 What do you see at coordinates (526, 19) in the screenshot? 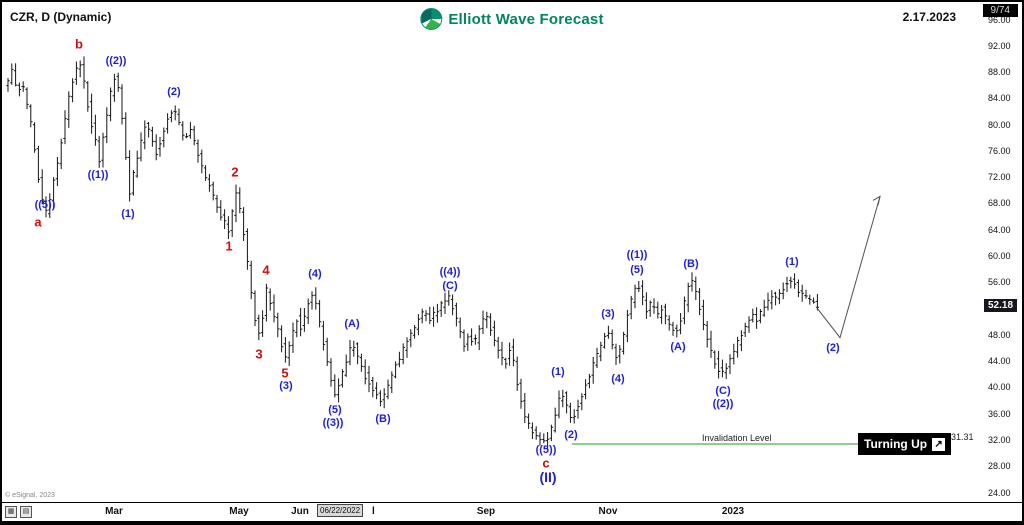
I see `brand-name: Elliott Wave Forecast` at bounding box center [526, 19].